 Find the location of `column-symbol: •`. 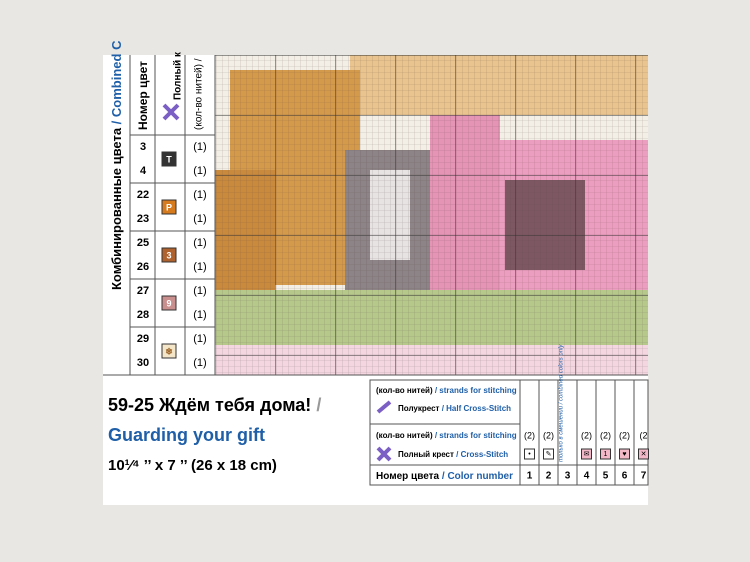

column-symbol: • is located at coordinates (529, 454).